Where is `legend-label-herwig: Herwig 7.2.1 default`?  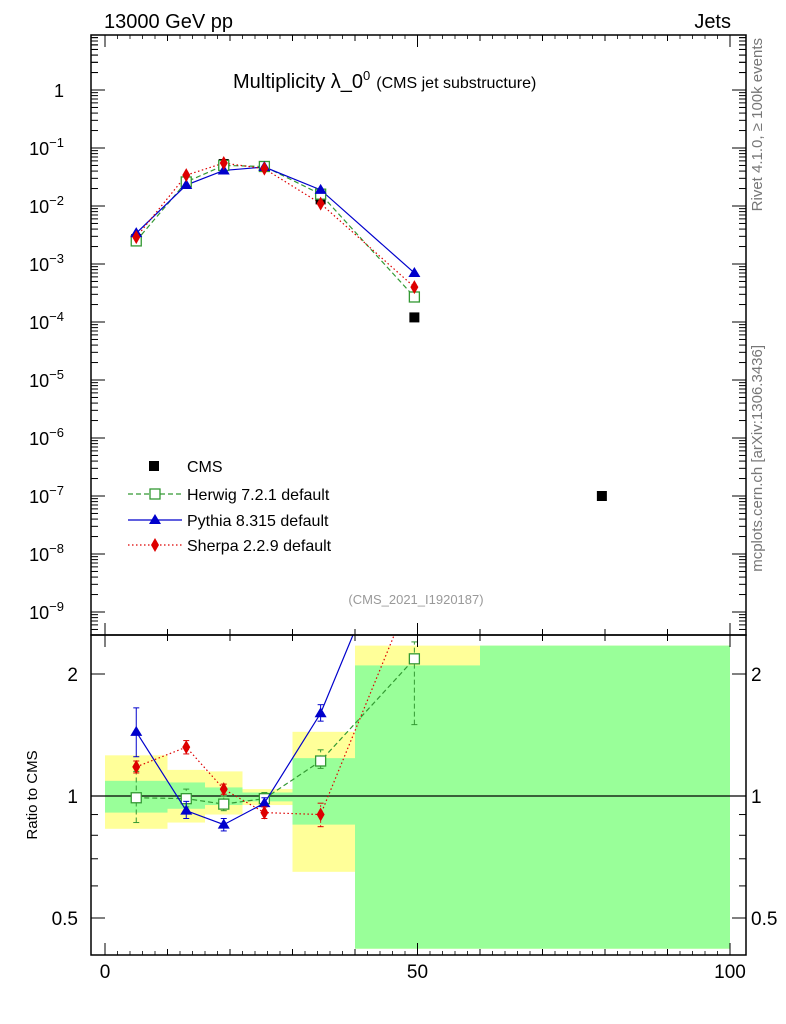
legend-label-herwig: Herwig 7.2.1 default is located at coordinates (258, 495).